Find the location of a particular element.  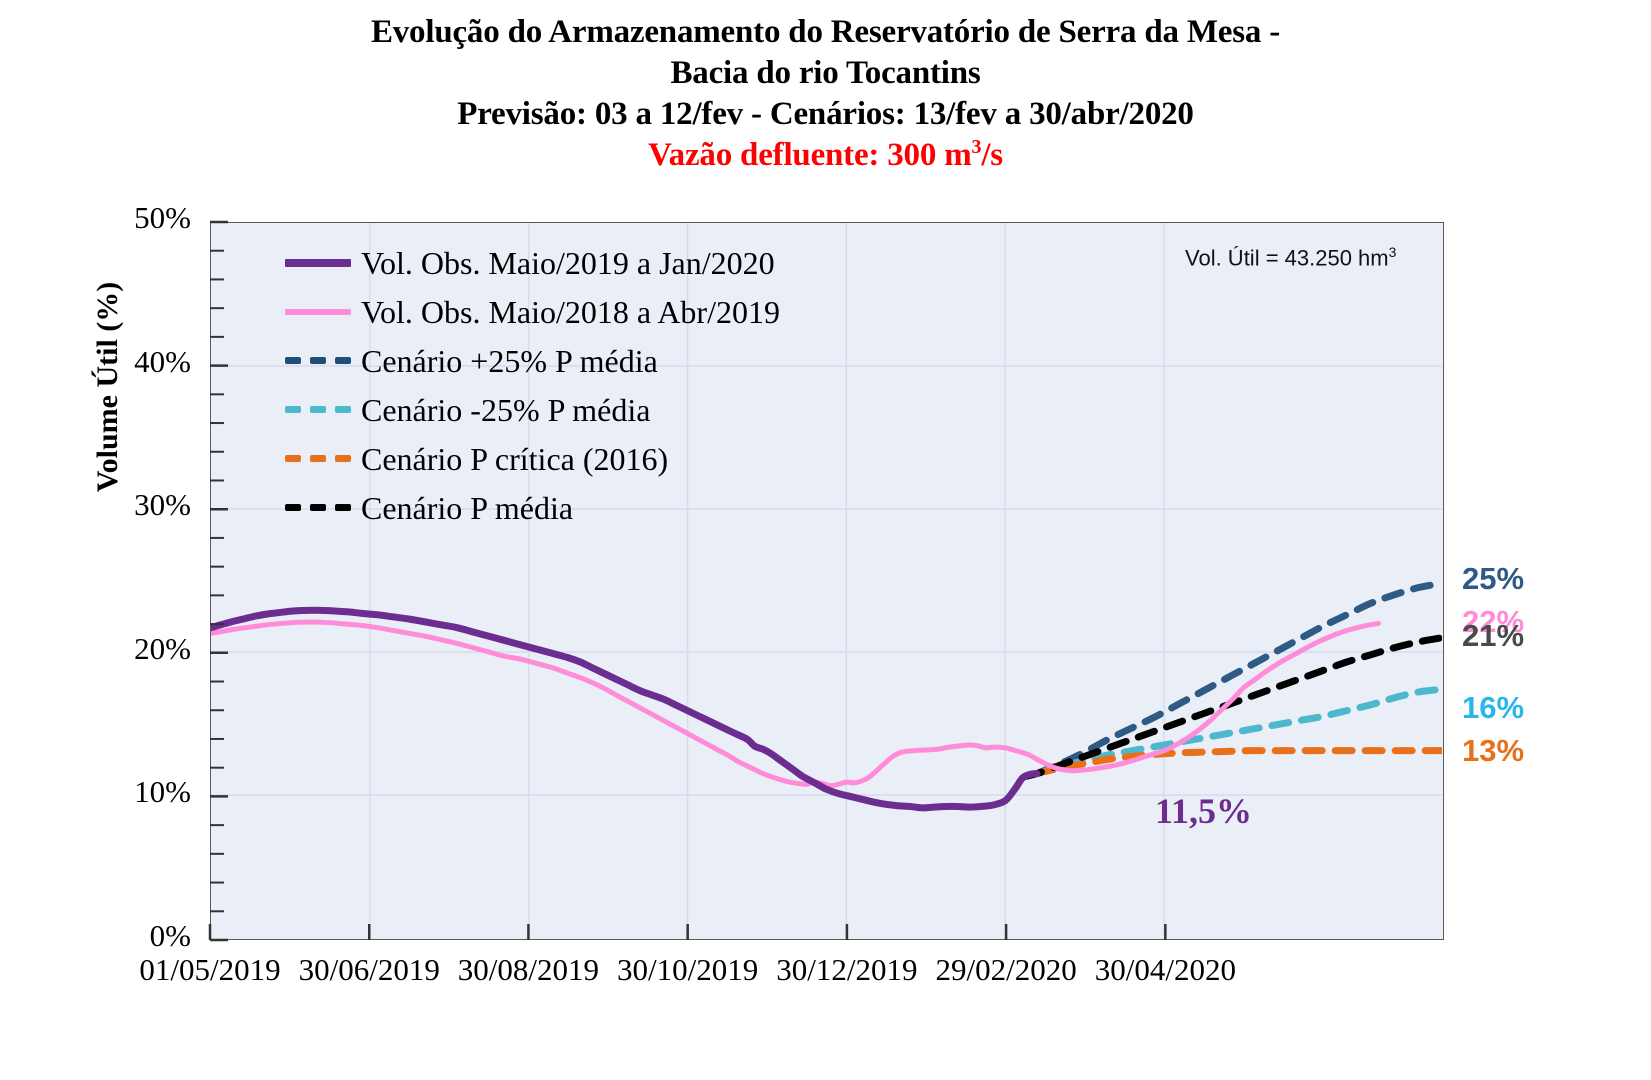

vol-util-text: Vol. Útil = 43.250 hm is located at coordinates (1287, 258).